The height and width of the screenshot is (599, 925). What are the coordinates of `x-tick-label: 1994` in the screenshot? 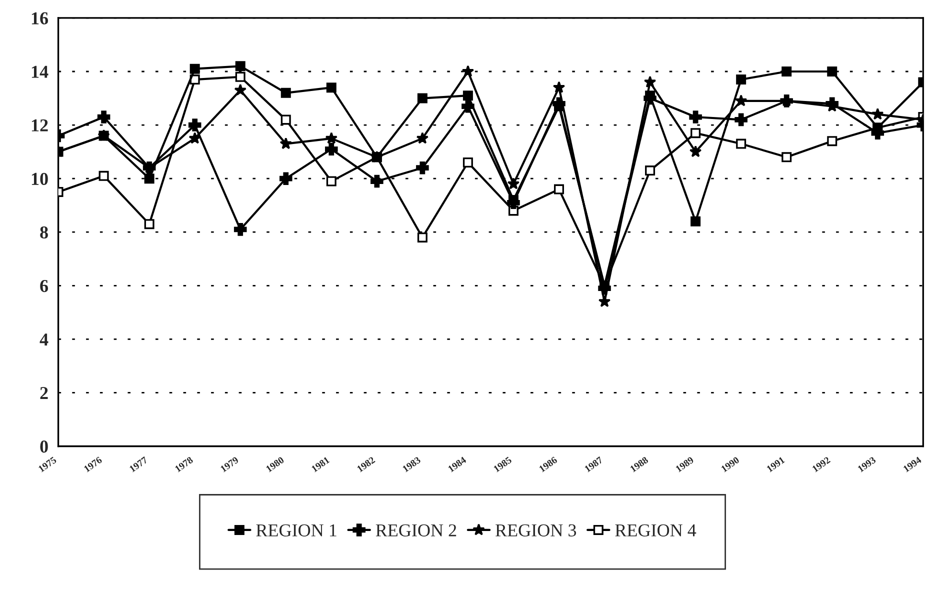 It's located at (912, 464).